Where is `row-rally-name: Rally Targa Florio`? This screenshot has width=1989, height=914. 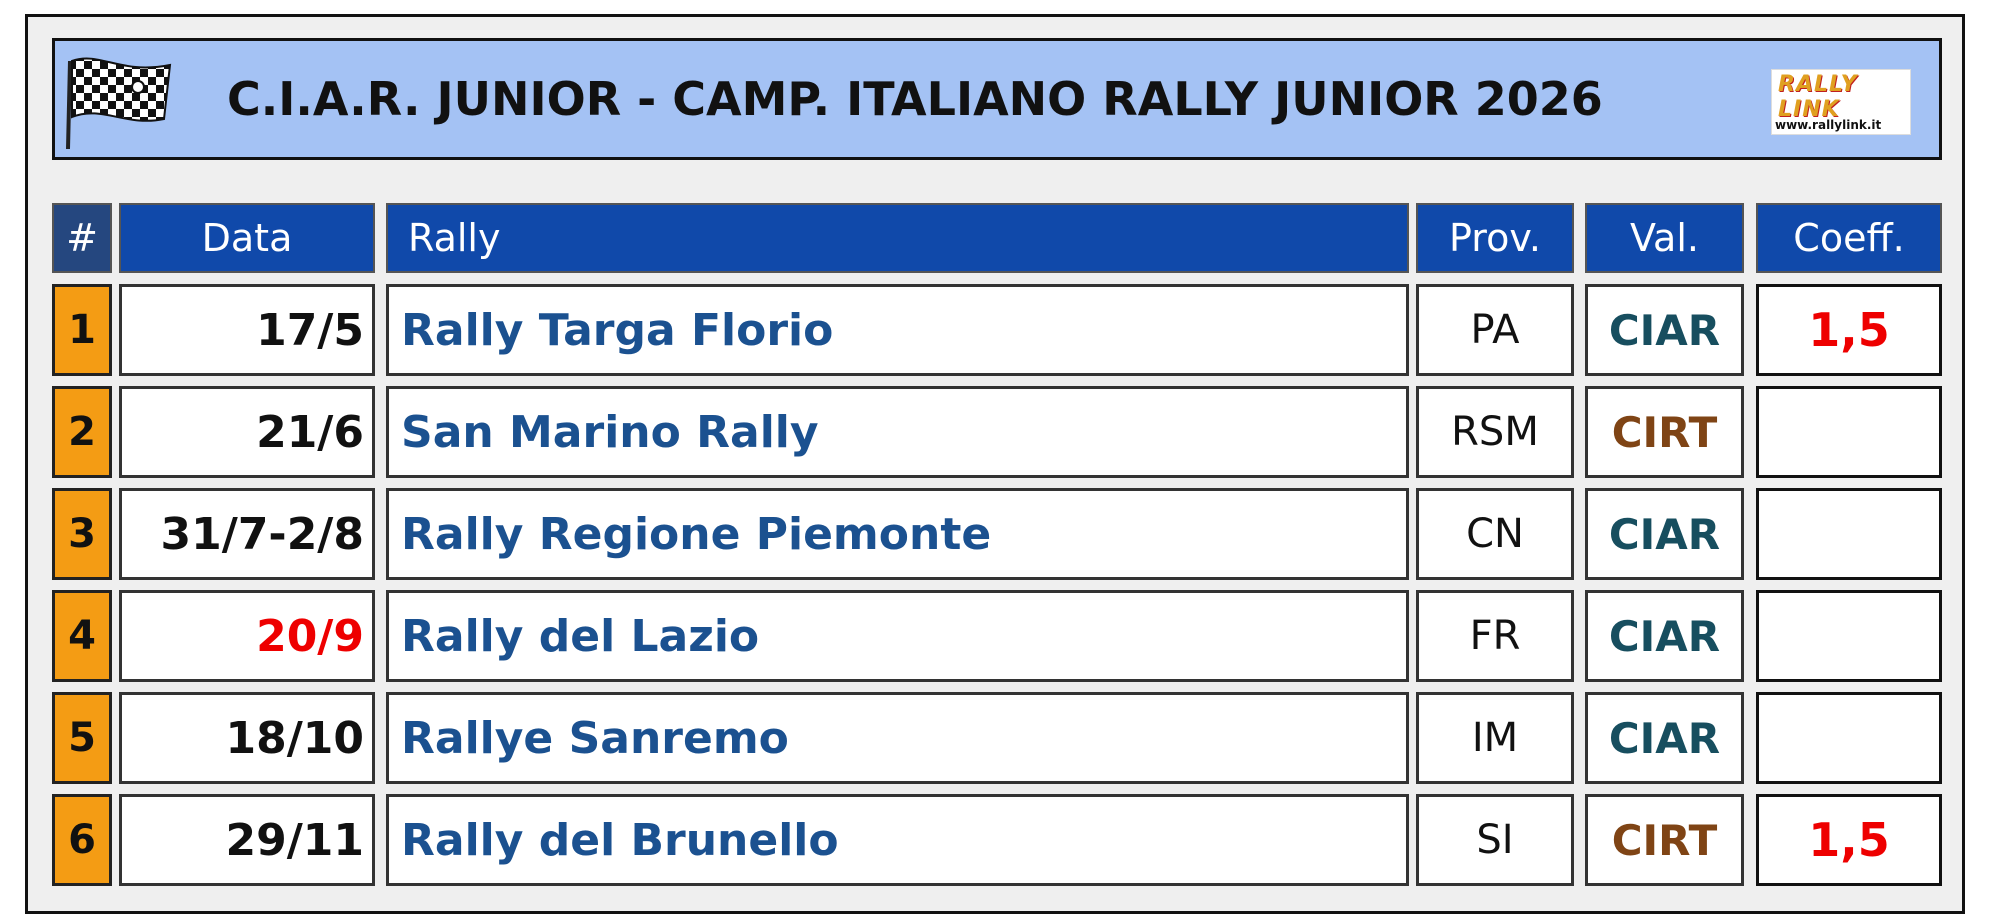 row-rally-name: Rally Targa Florio is located at coordinates (897, 330).